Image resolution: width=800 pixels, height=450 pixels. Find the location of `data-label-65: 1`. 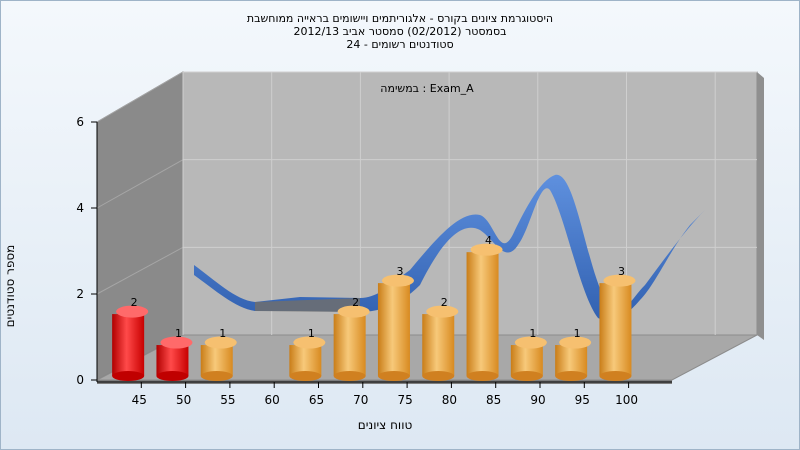

data-label-65: 1 is located at coordinates (311, 333).